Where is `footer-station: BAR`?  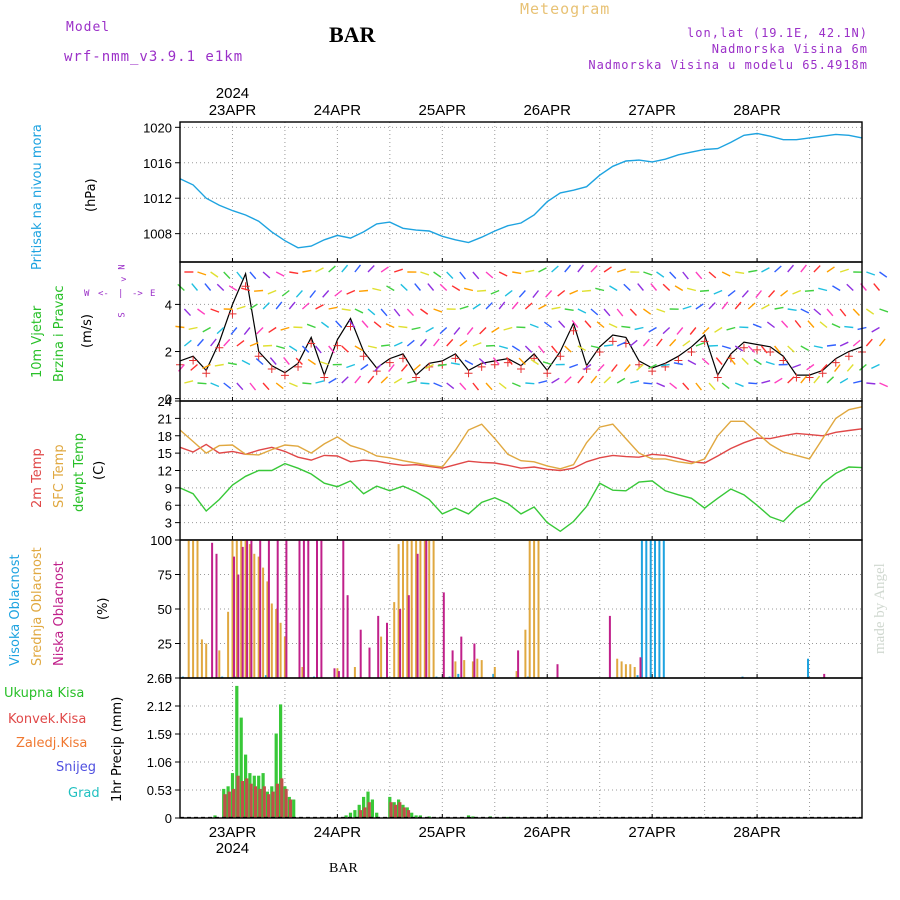
footer-station: BAR is located at coordinates (343, 868).